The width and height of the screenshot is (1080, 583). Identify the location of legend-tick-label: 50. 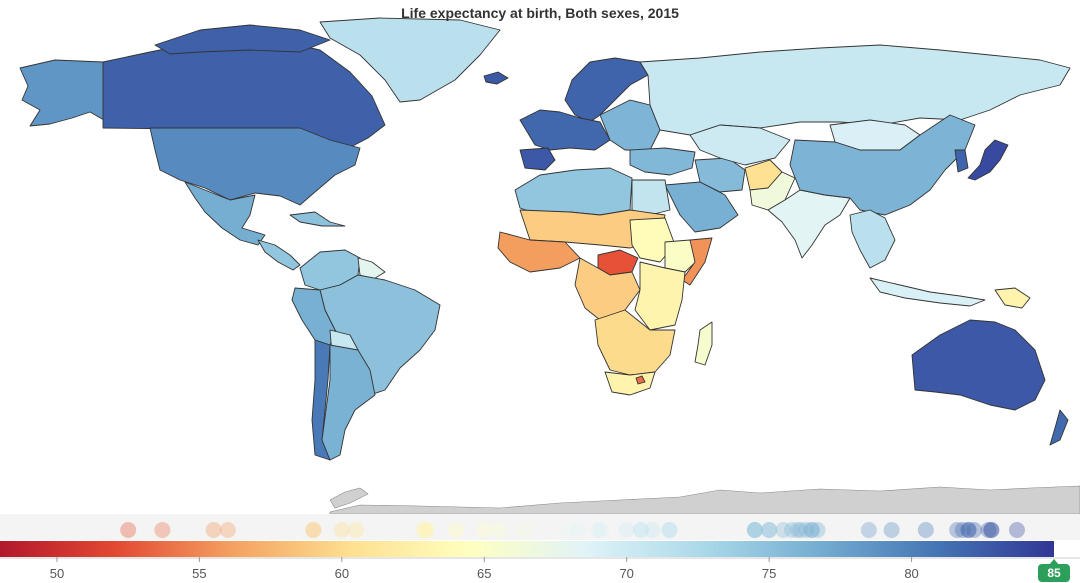
(57, 573).